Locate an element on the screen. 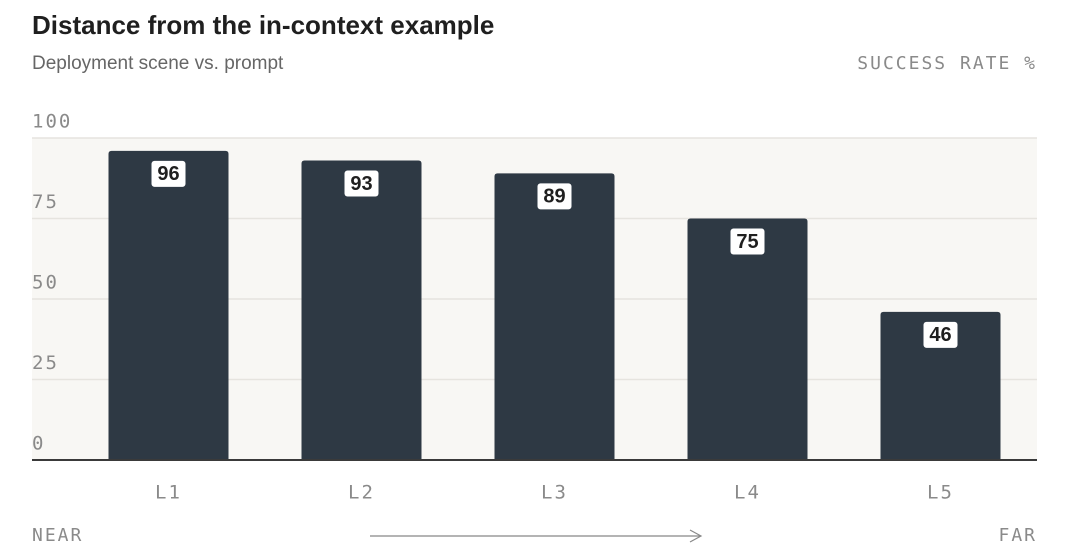 Image resolution: width=1080 pixels, height=555 pixels. x-tick-label: L2 is located at coordinates (361, 493).